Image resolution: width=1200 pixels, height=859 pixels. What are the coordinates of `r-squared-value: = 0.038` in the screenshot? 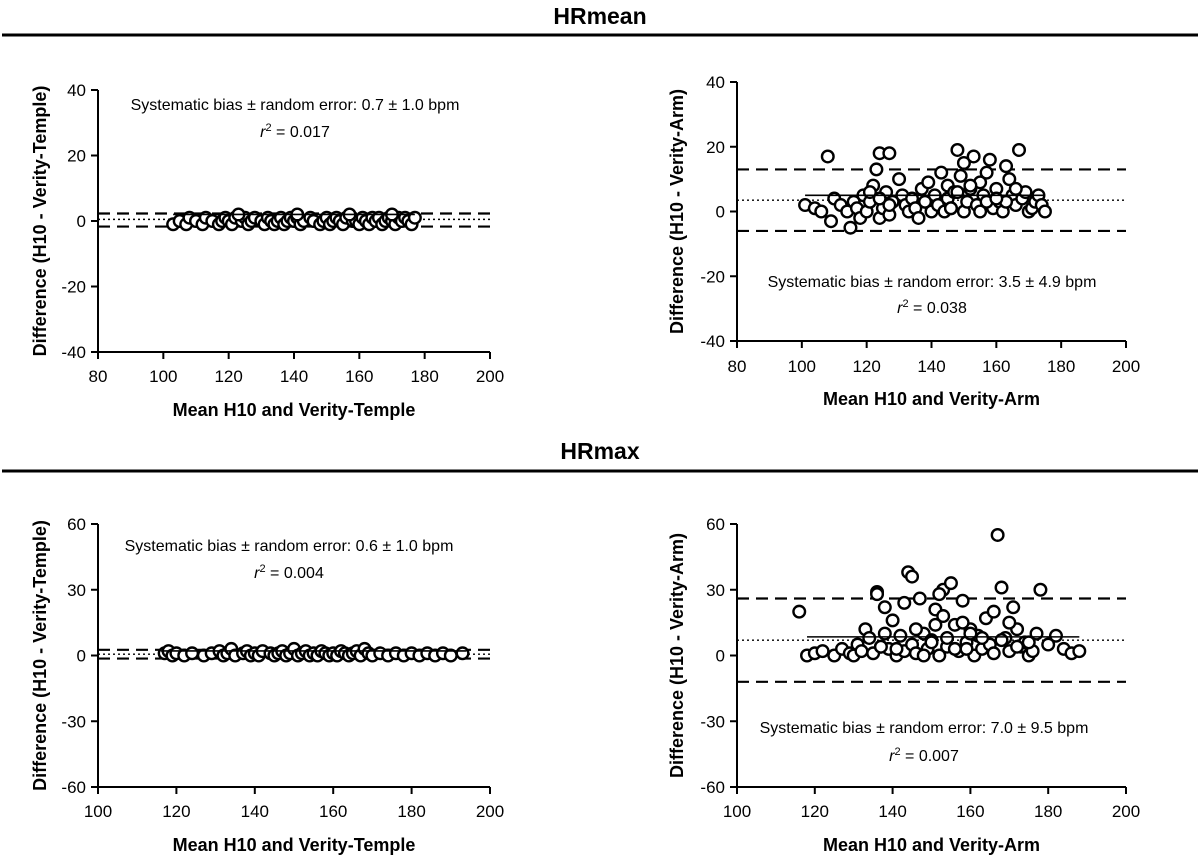 It's located at (938, 308).